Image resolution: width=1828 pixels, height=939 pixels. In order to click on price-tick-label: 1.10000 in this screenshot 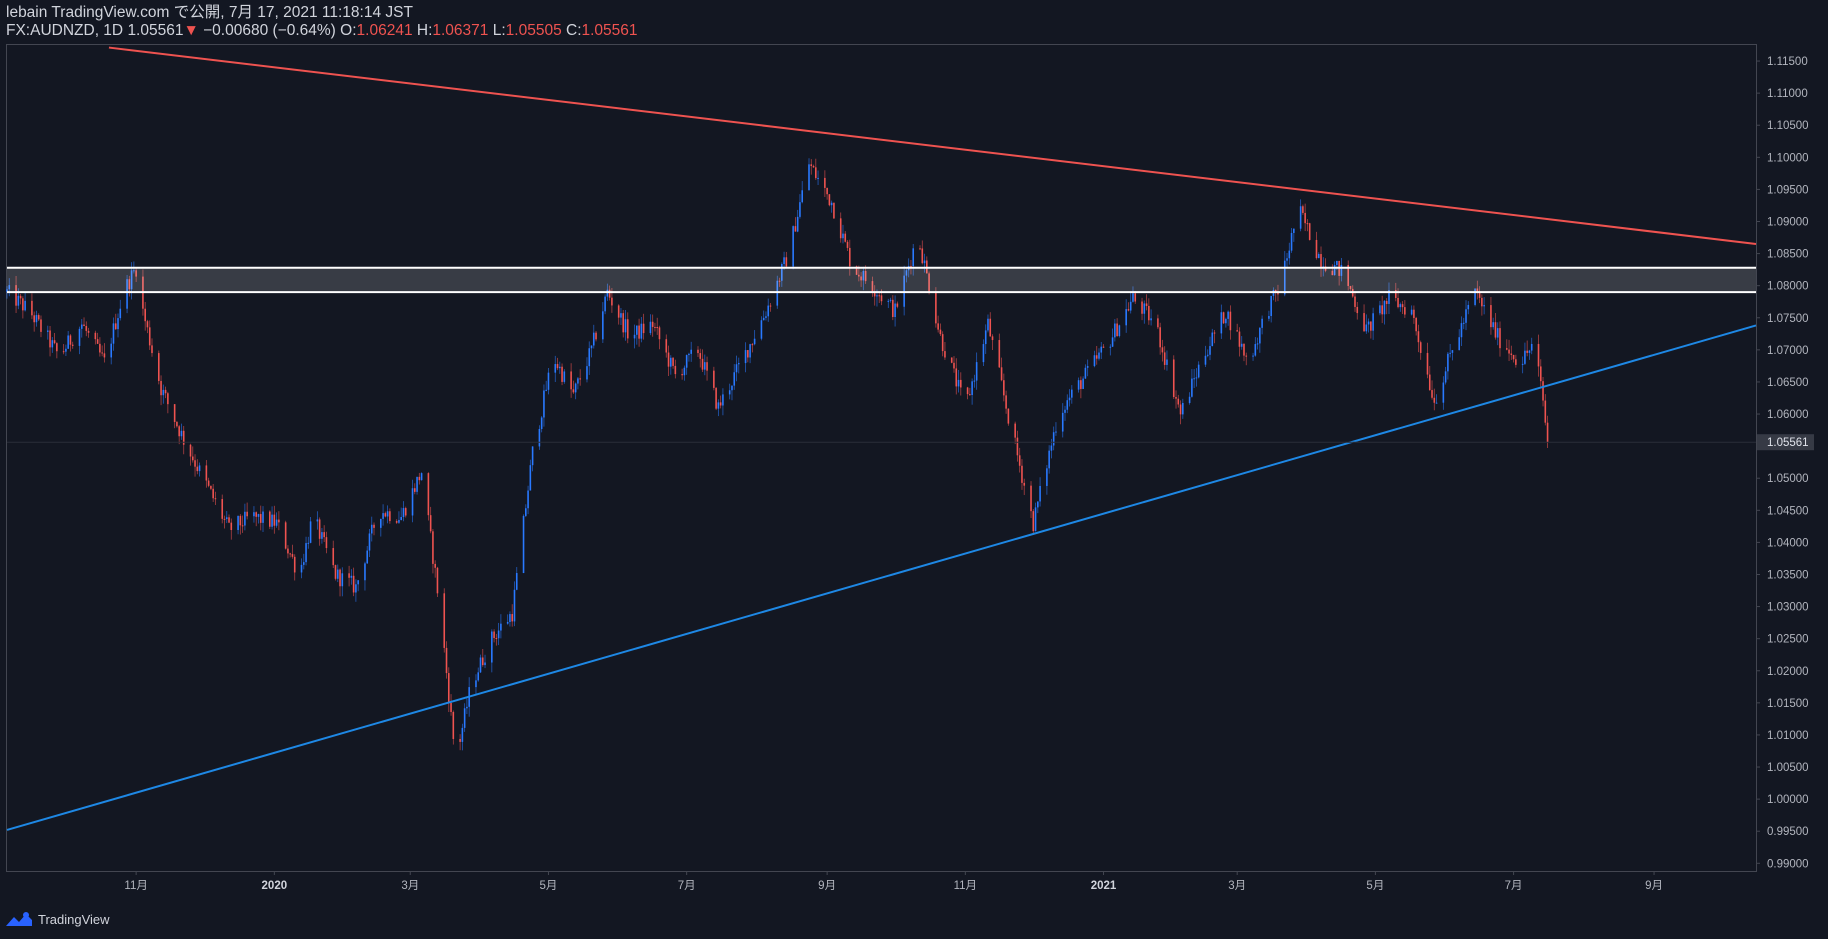, I will do `click(1788, 158)`.